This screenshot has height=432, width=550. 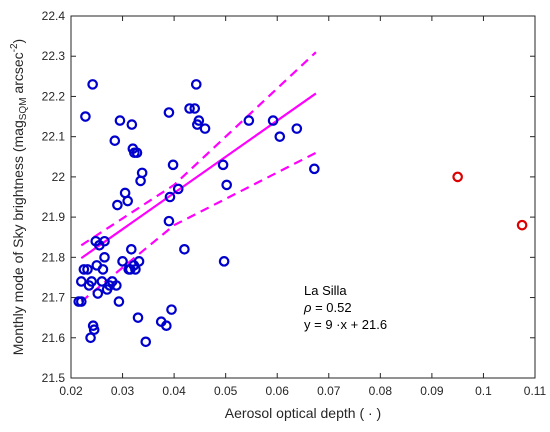 What do you see at coordinates (303, 413) in the screenshot?
I see `x-axis-label: Aerosol optical depth ( · )` at bounding box center [303, 413].